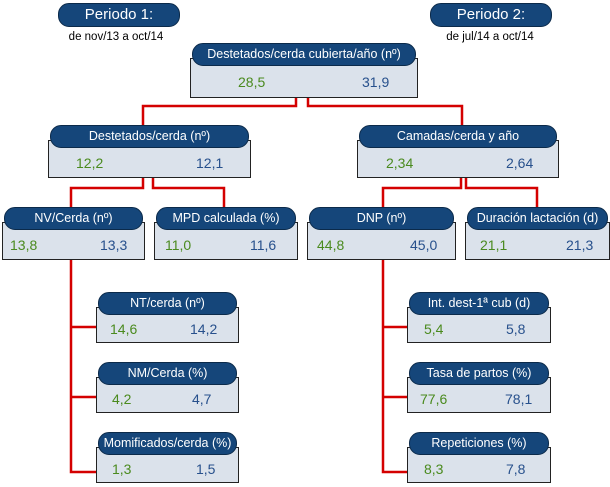 The width and height of the screenshot is (610, 487). Describe the element at coordinates (116, 37) in the screenshot. I see `period-1-range: de nov/13 a oct/14` at that location.